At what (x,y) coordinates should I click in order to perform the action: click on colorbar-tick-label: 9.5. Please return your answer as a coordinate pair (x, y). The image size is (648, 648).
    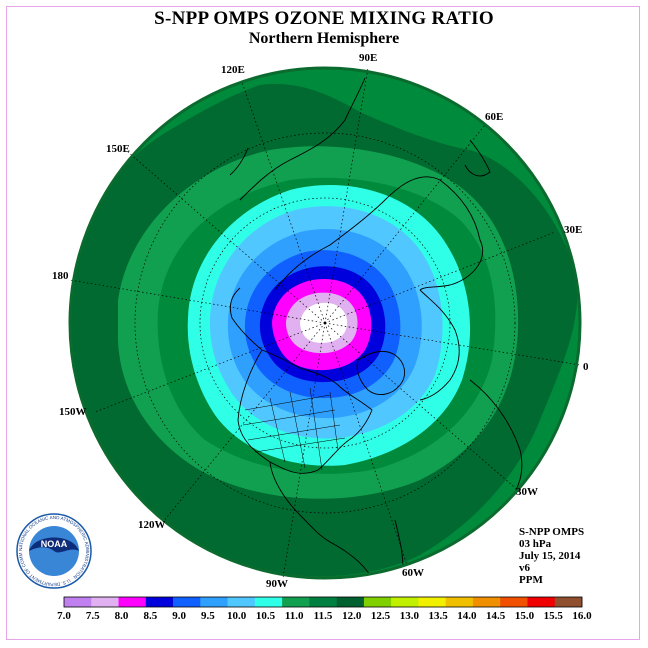
    Looking at the image, I should click on (208, 616).